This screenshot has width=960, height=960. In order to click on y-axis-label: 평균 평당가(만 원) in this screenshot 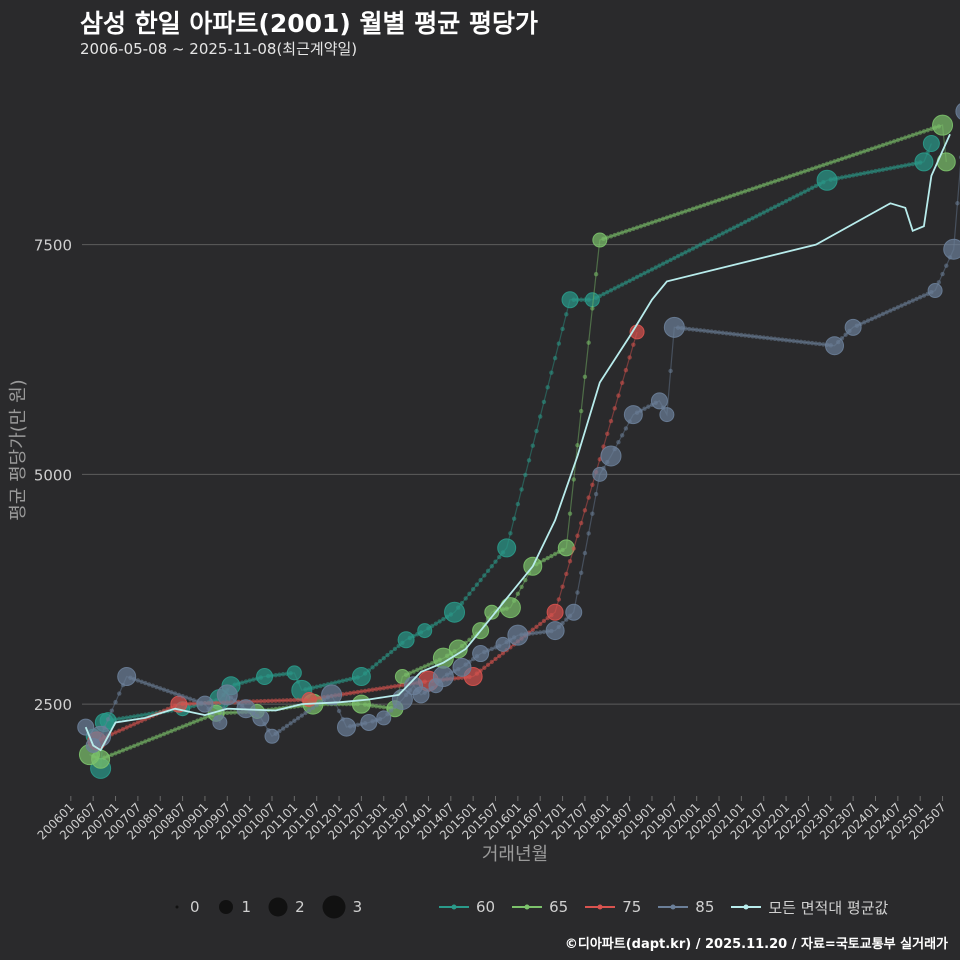, I will do `click(18, 450)`.